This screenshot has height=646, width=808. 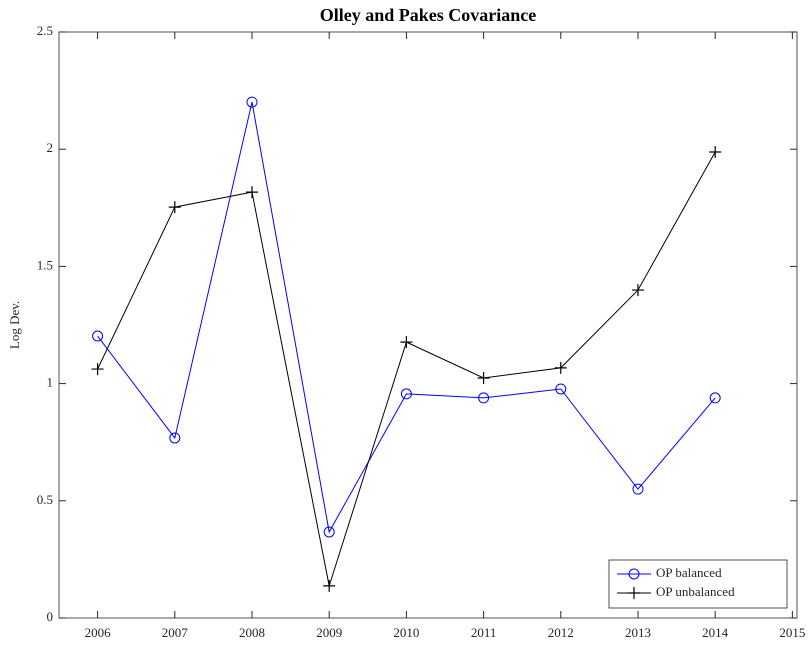 What do you see at coordinates (406, 632) in the screenshot?
I see `x-tick-label: 2010` at bounding box center [406, 632].